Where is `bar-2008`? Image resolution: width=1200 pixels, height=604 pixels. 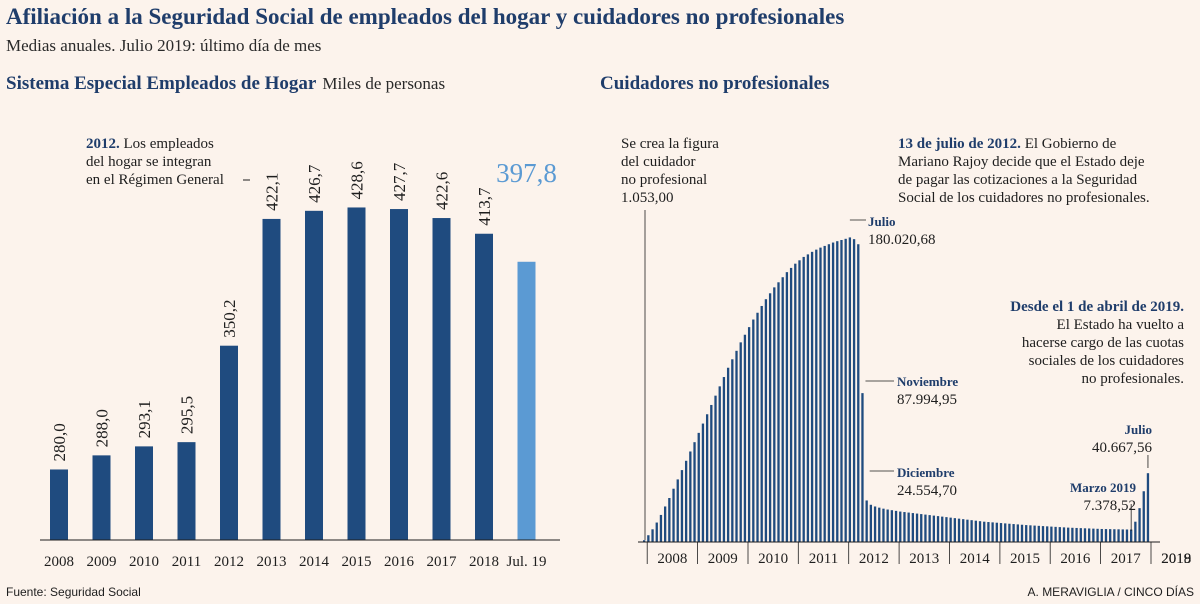
bar-2008 is located at coordinates (59, 504).